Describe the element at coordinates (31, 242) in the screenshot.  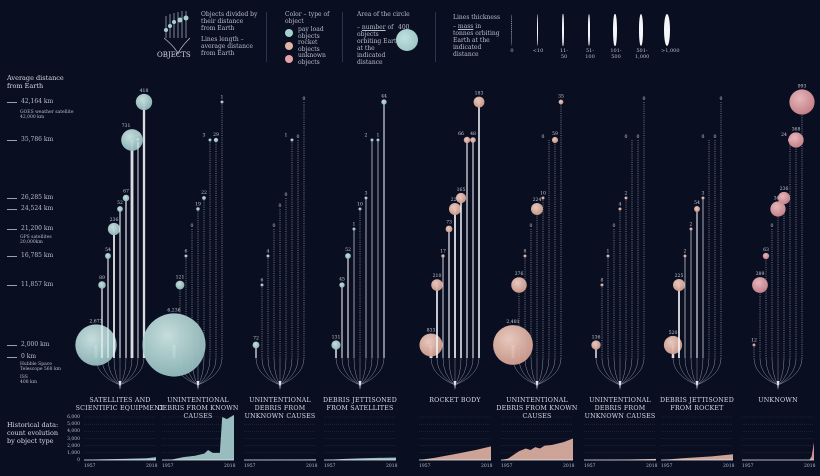
I see `annotation-value: 20,000km` at that location.